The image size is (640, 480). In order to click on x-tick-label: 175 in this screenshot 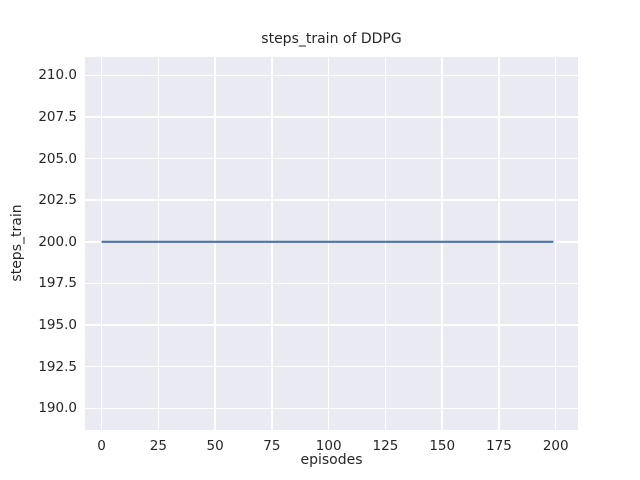, I will do `click(499, 446)`.